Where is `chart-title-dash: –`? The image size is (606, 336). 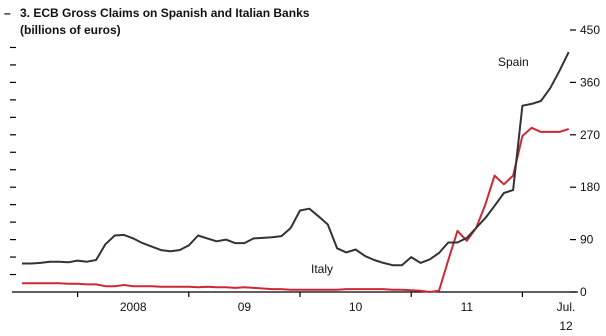 chart-title-dash: – is located at coordinates (7, 13).